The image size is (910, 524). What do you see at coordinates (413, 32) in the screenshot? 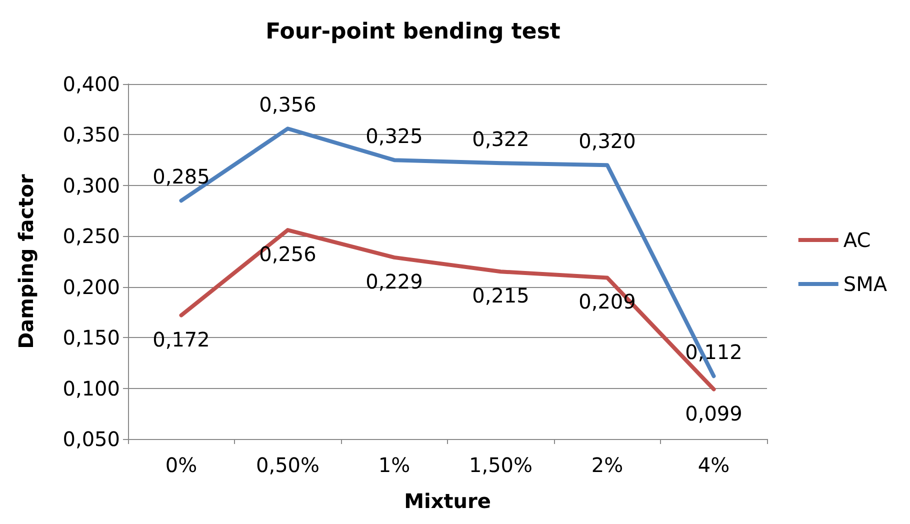
I see `chart-title: Four-point bending test` at bounding box center [413, 32].